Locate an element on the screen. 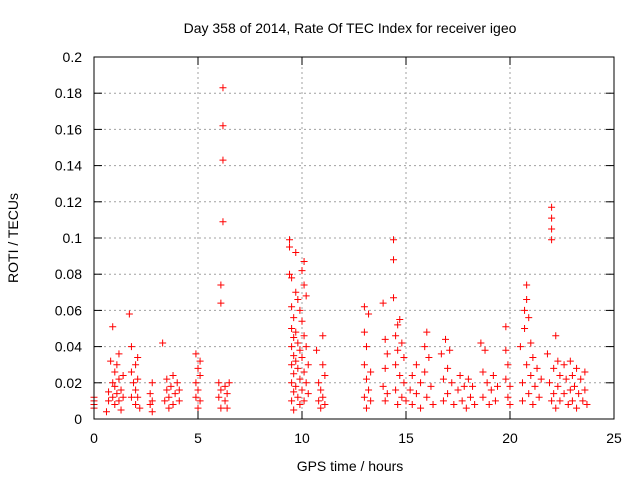 The image size is (640, 480). y-tick-label: 0.2 is located at coordinates (73, 57).